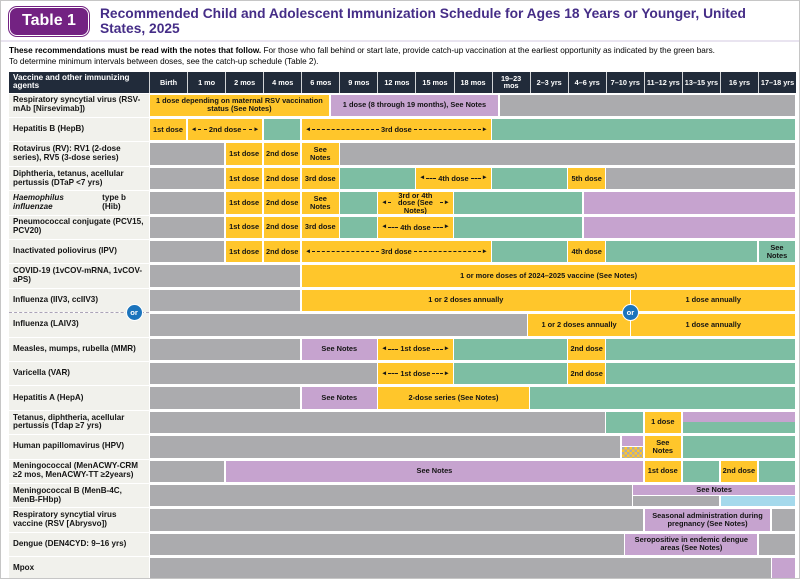 The height and width of the screenshot is (579, 800). What do you see at coordinates (79, 203) in the screenshot?
I see `row-label: Haemophilus influenzae type b (Hib)` at bounding box center [79, 203].